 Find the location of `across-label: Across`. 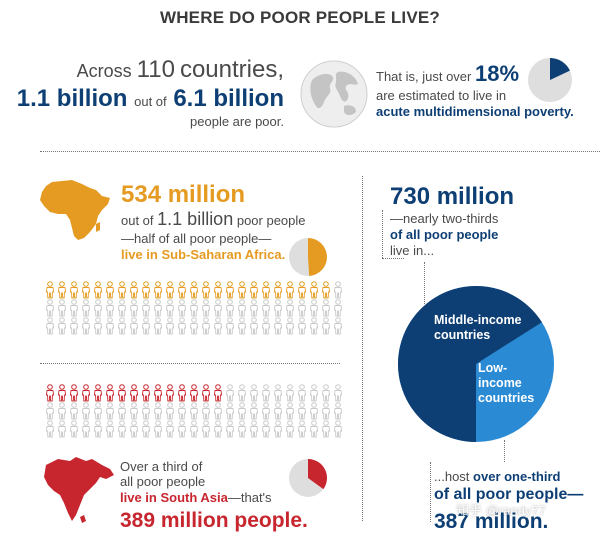

across-label: Across is located at coordinates (104, 71).